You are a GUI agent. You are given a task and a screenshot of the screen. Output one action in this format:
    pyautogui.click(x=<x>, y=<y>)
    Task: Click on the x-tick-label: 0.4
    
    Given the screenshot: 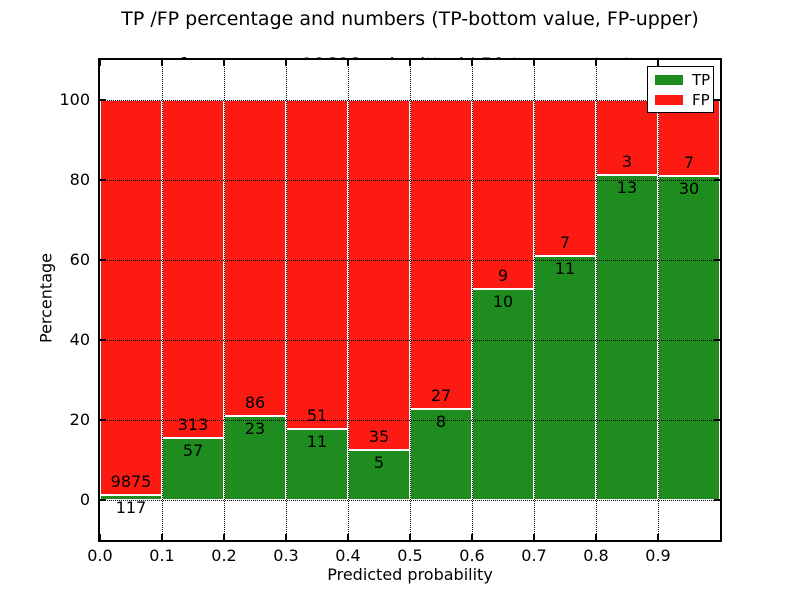 What is the action you would take?
    pyautogui.click(x=348, y=555)
    